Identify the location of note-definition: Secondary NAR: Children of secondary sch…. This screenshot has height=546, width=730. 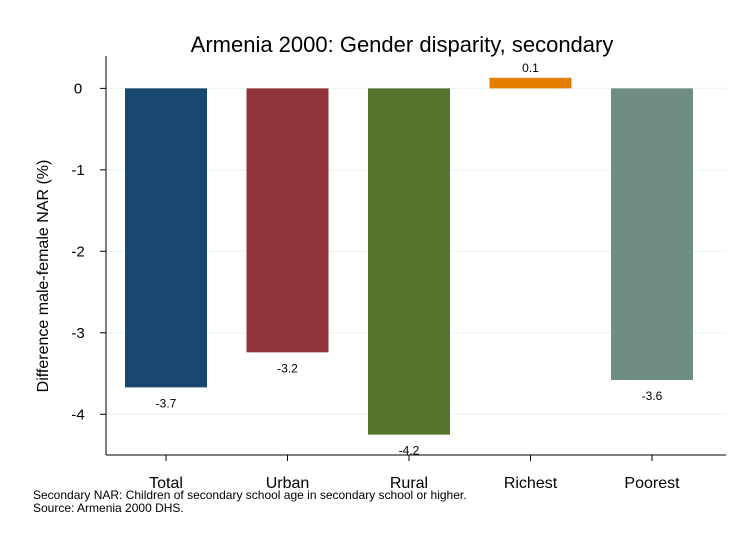
(250, 495).